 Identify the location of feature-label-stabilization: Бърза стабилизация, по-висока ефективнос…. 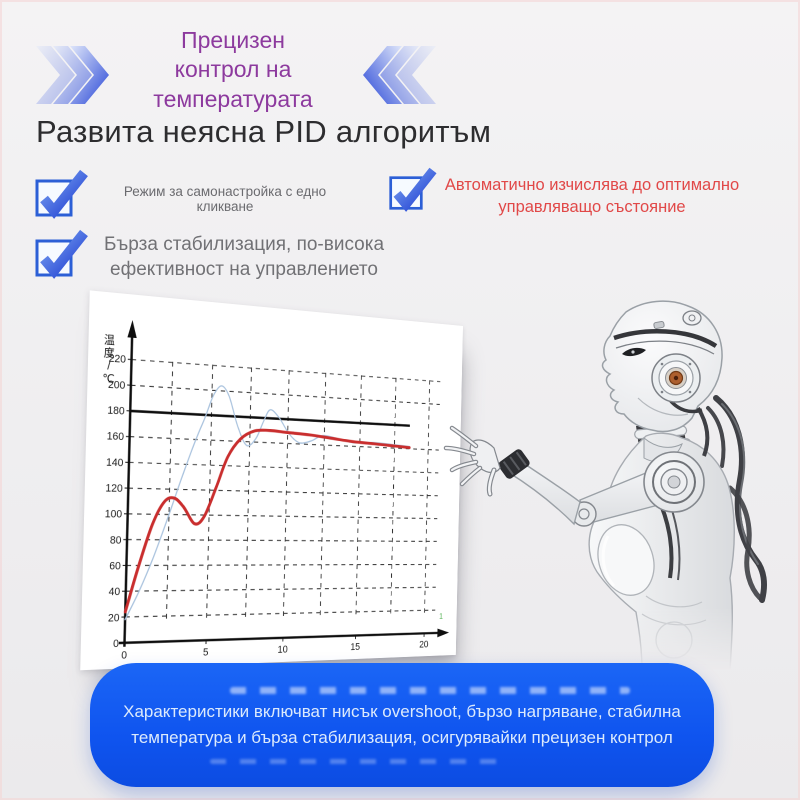
(244, 257).